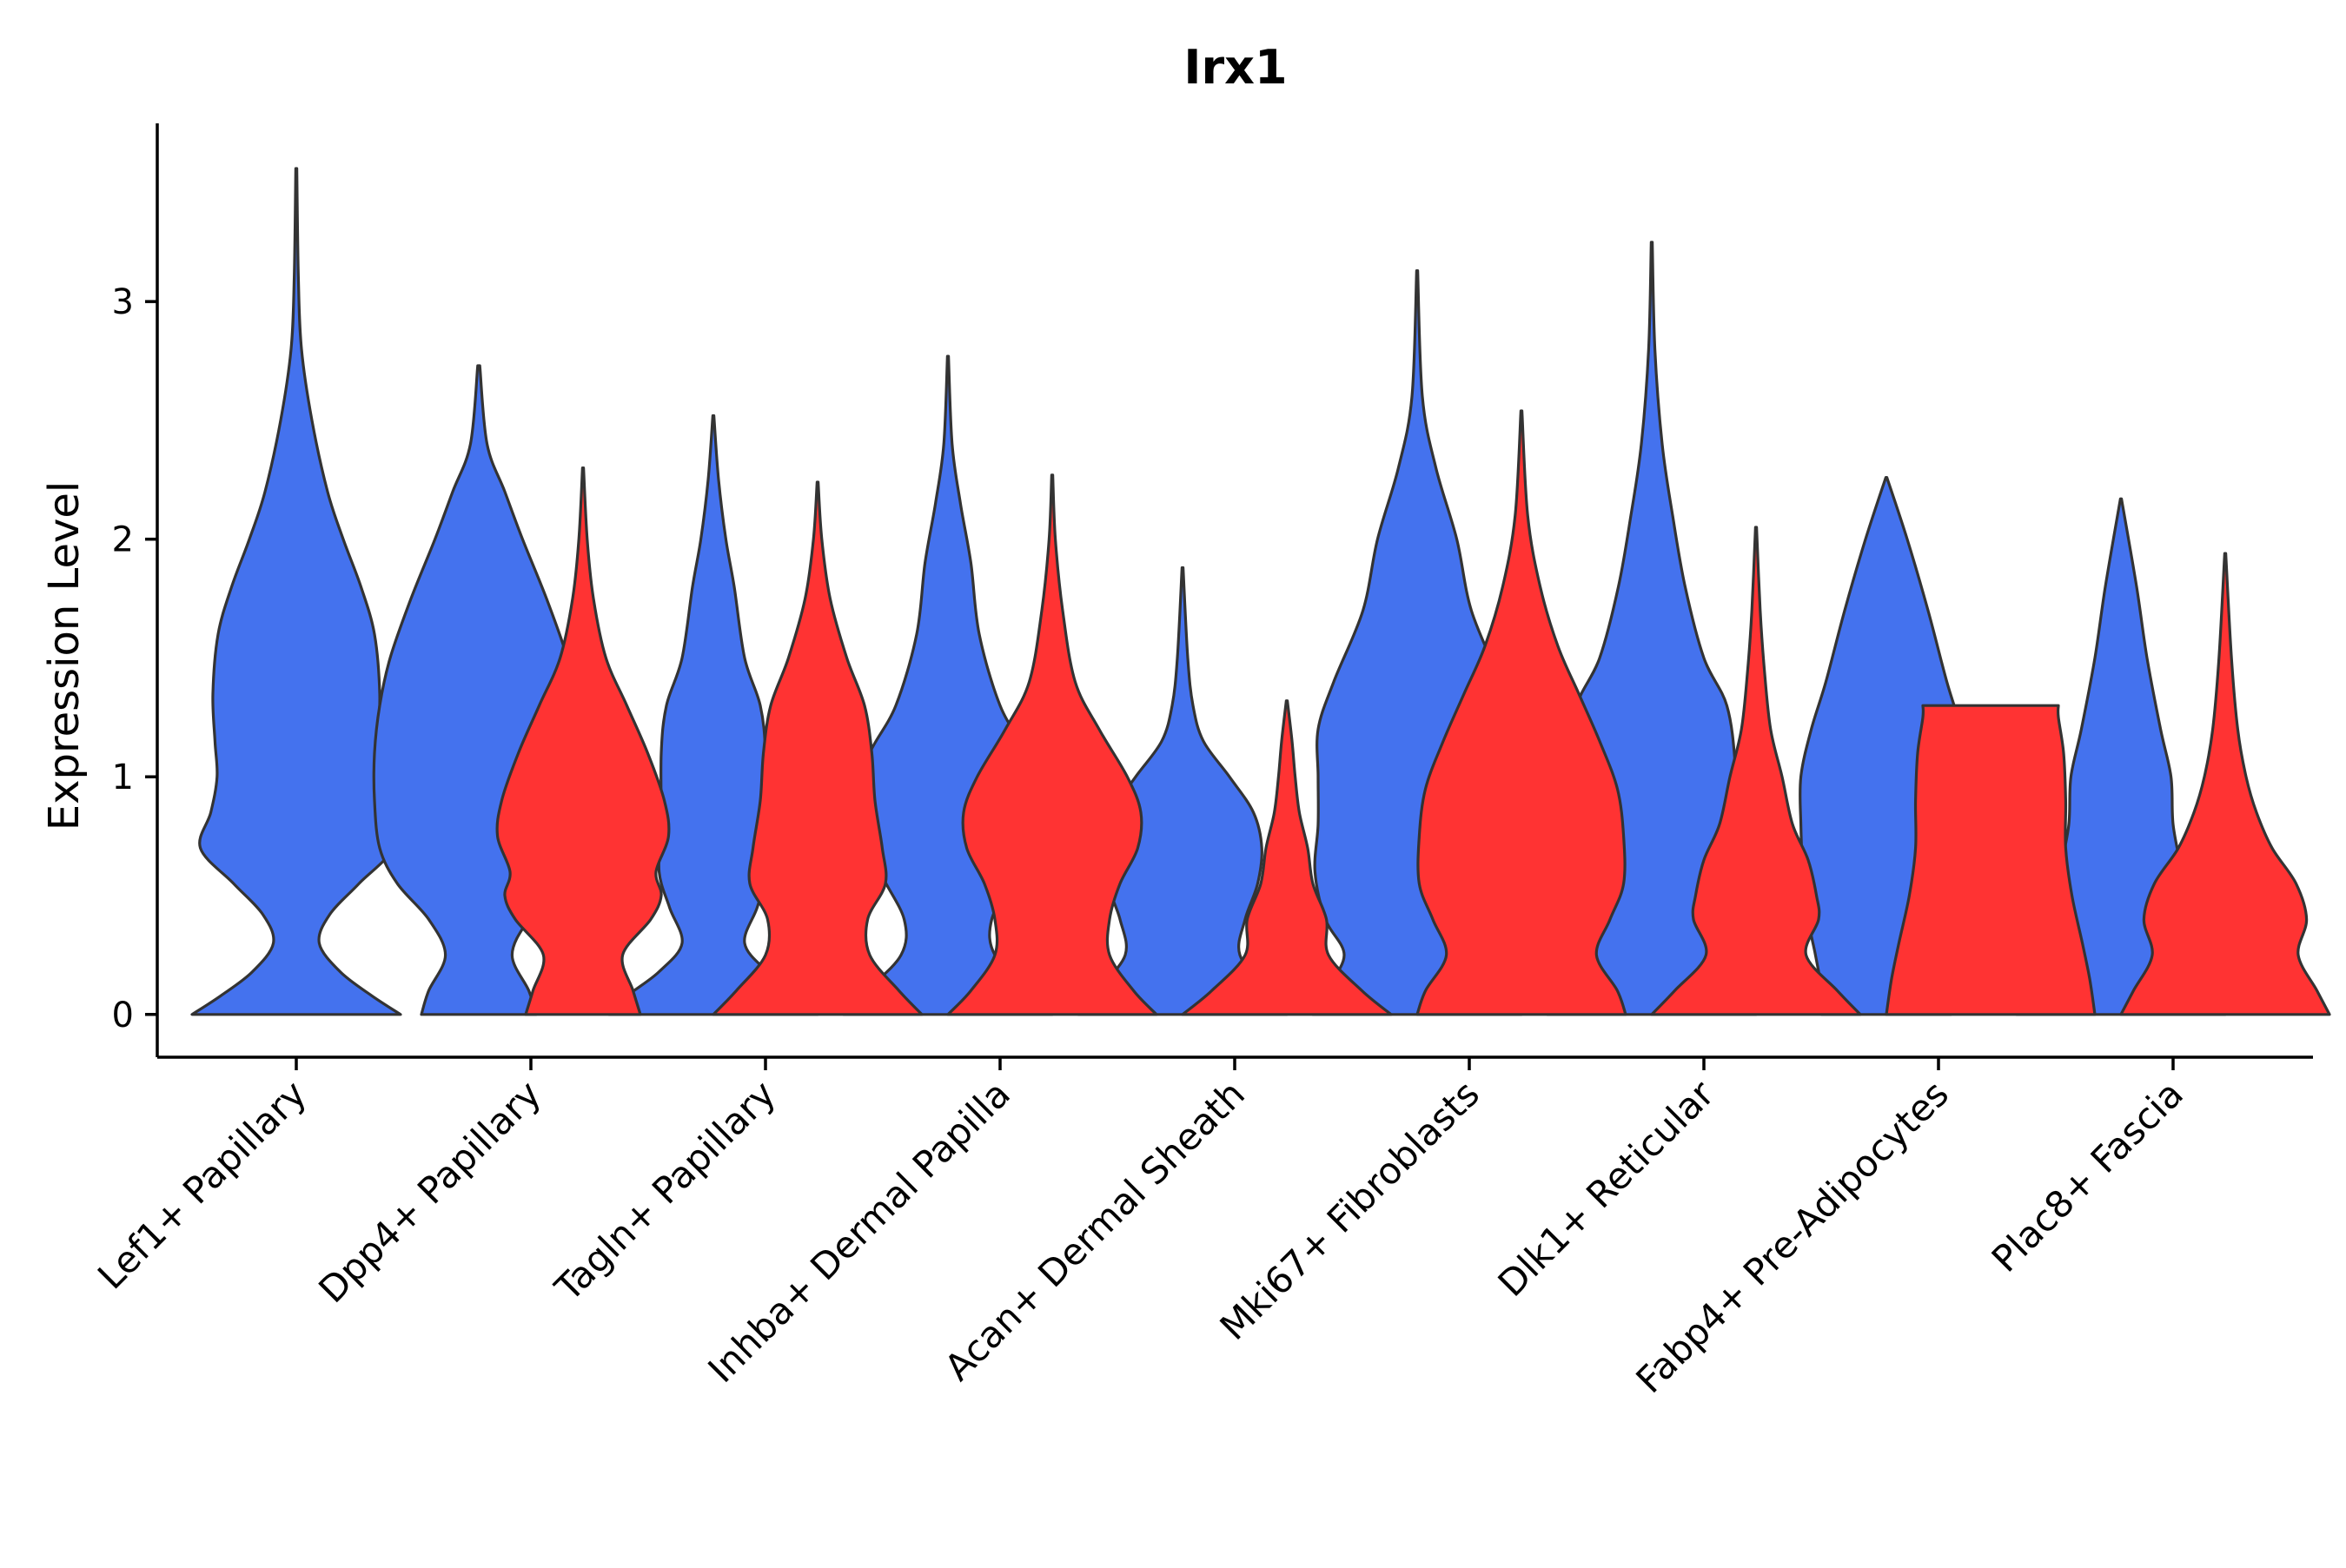  What do you see at coordinates (202, 1184) in the screenshot?
I see `x-tick-label-0: Lef1+ Papillary` at bounding box center [202, 1184].